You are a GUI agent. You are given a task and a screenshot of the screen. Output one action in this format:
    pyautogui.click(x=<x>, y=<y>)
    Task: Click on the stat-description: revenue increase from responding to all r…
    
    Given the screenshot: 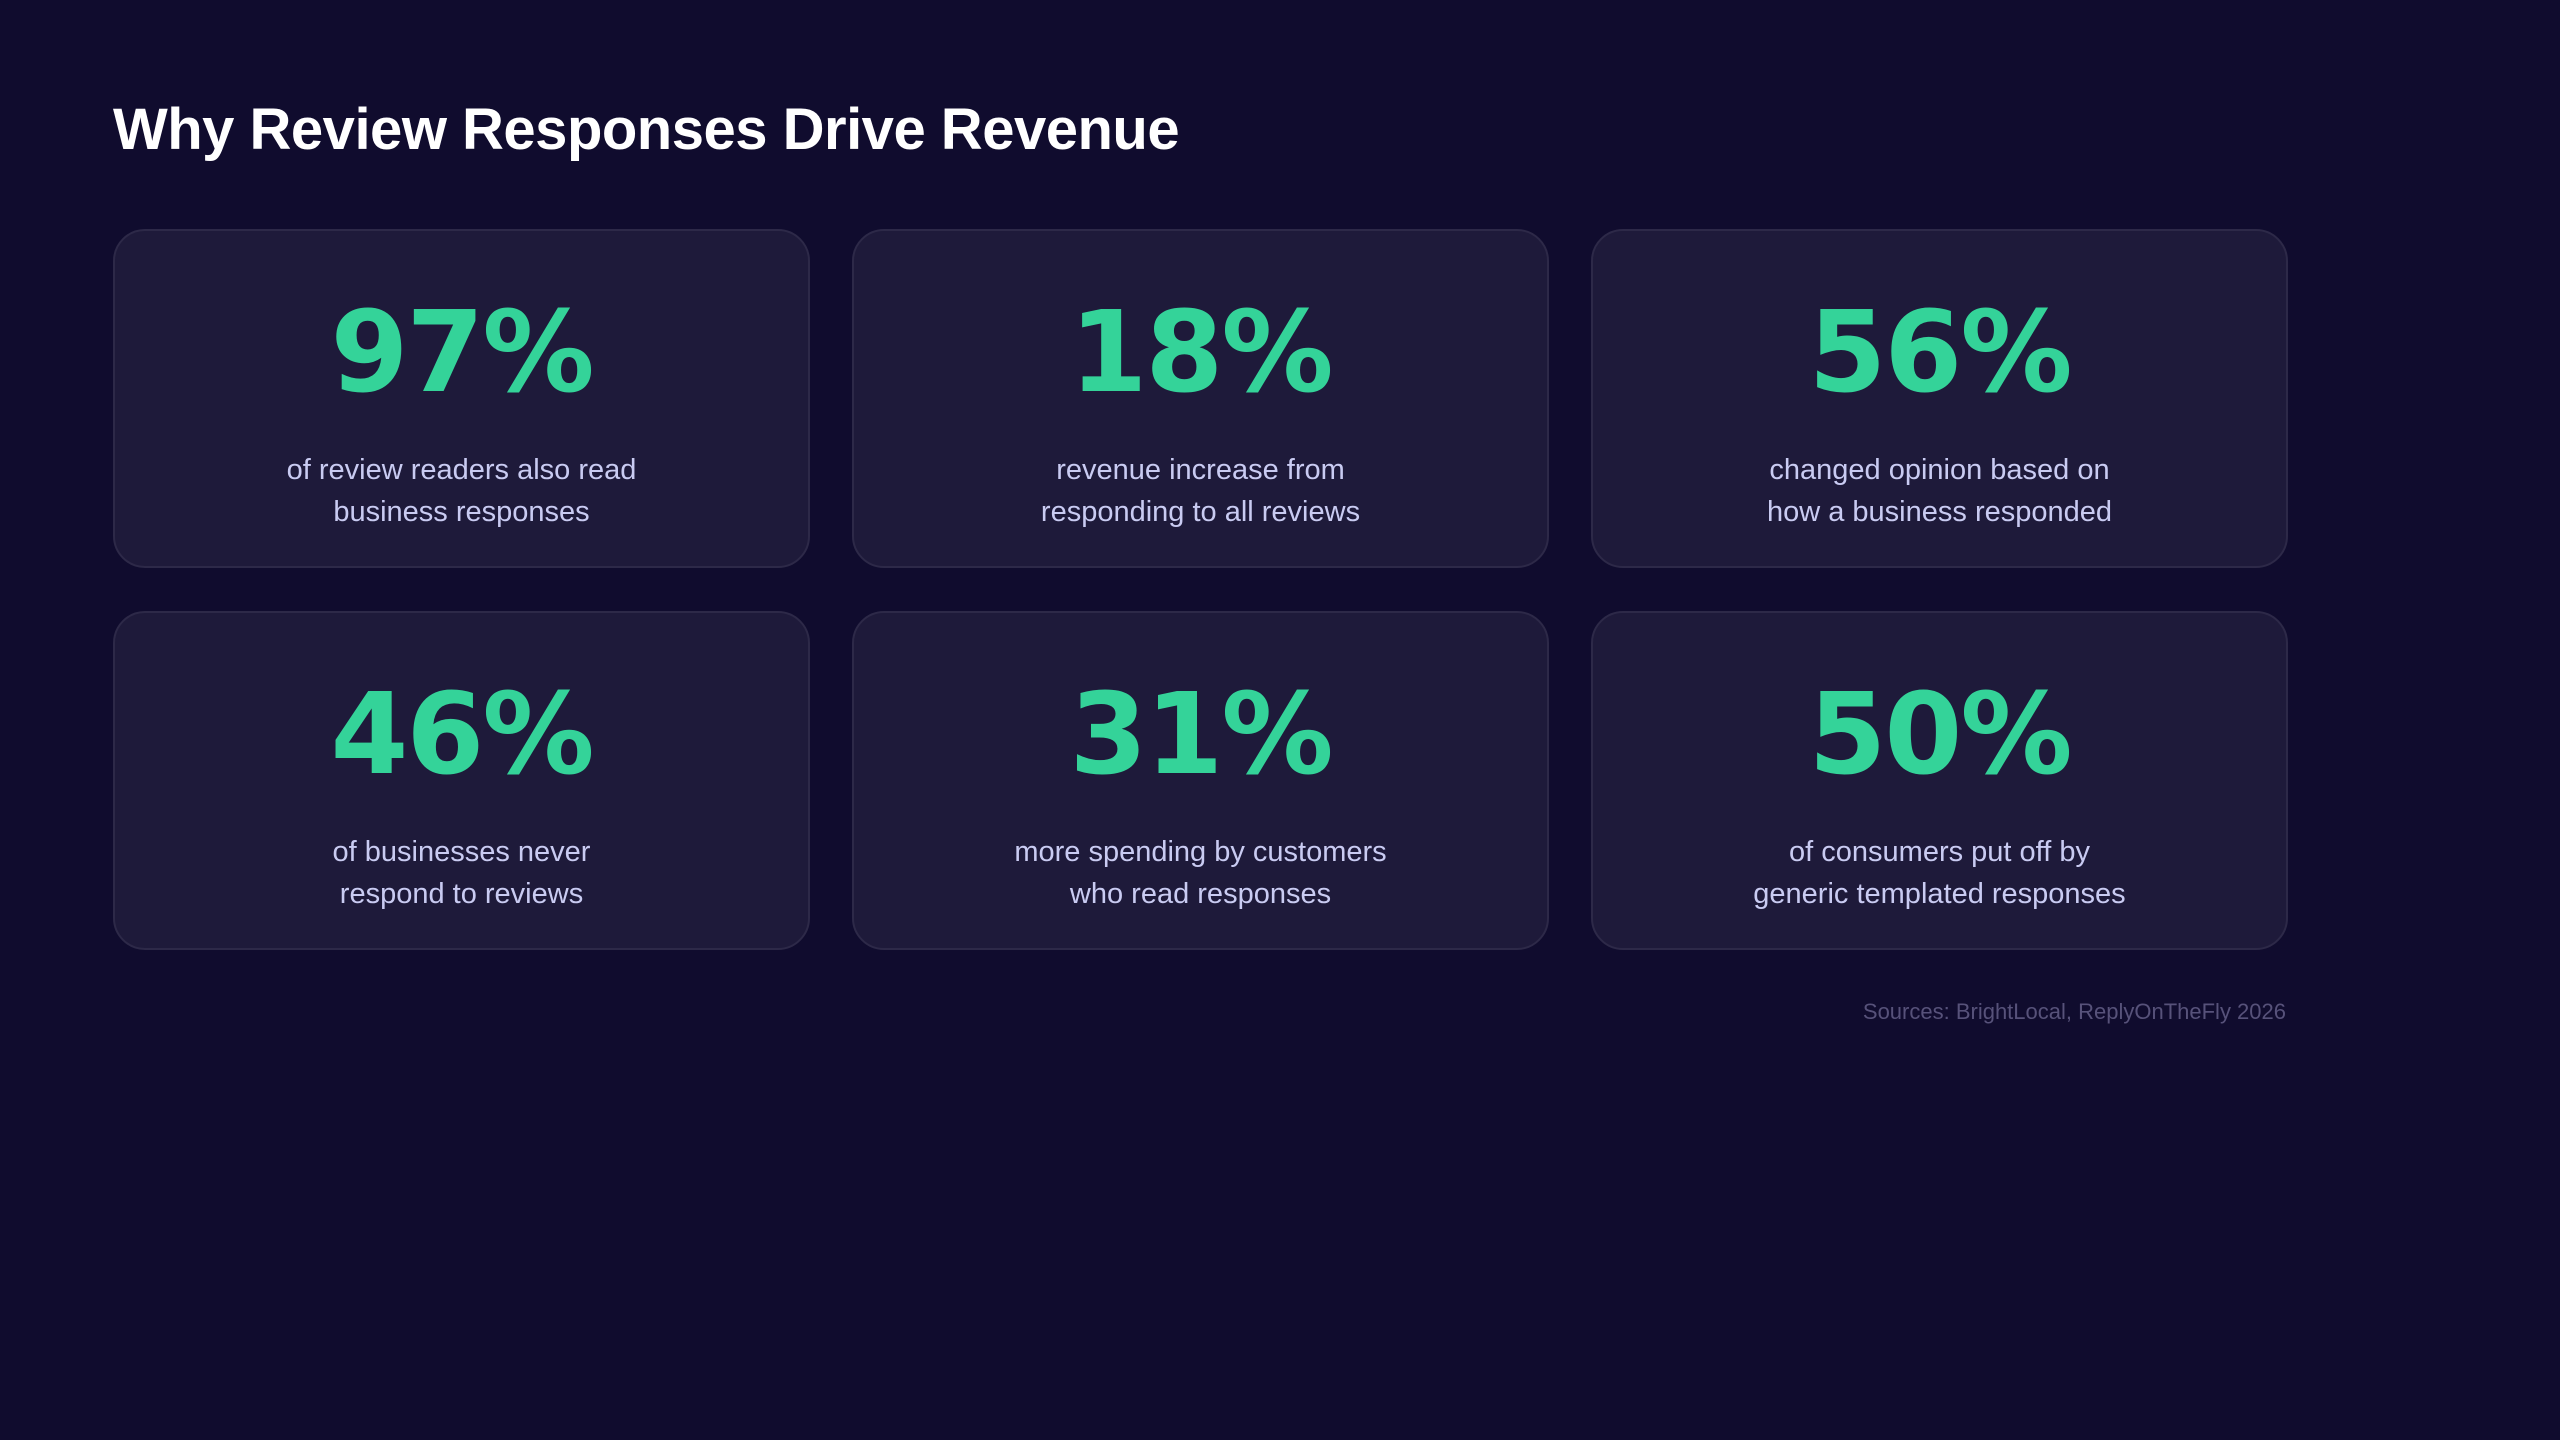 What is the action you would take?
    pyautogui.click(x=1201, y=491)
    